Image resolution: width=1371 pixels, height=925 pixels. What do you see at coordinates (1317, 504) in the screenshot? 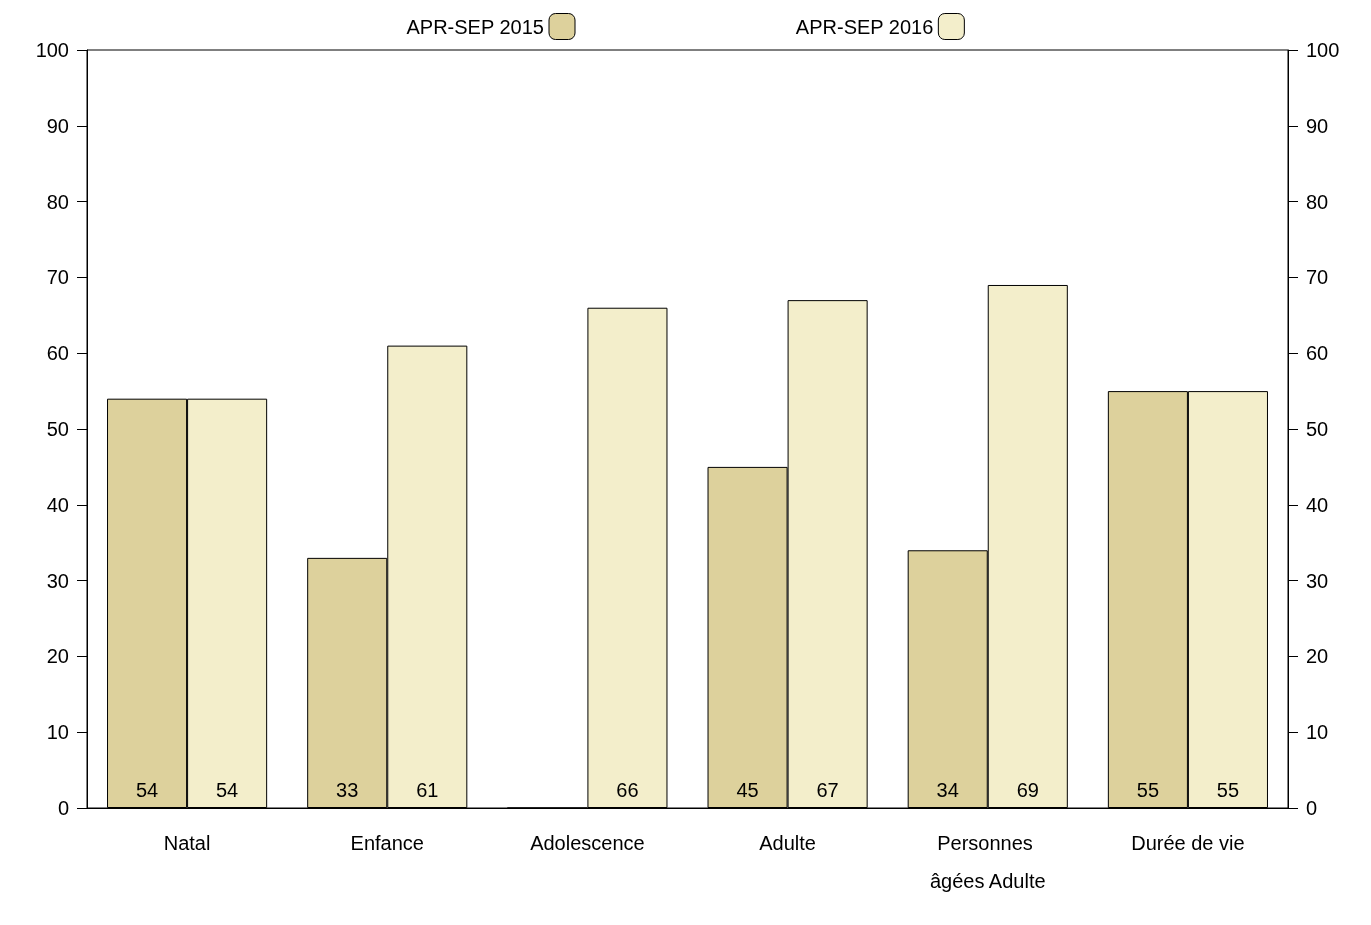
I see `y2-tick-label: 40` at bounding box center [1317, 504].